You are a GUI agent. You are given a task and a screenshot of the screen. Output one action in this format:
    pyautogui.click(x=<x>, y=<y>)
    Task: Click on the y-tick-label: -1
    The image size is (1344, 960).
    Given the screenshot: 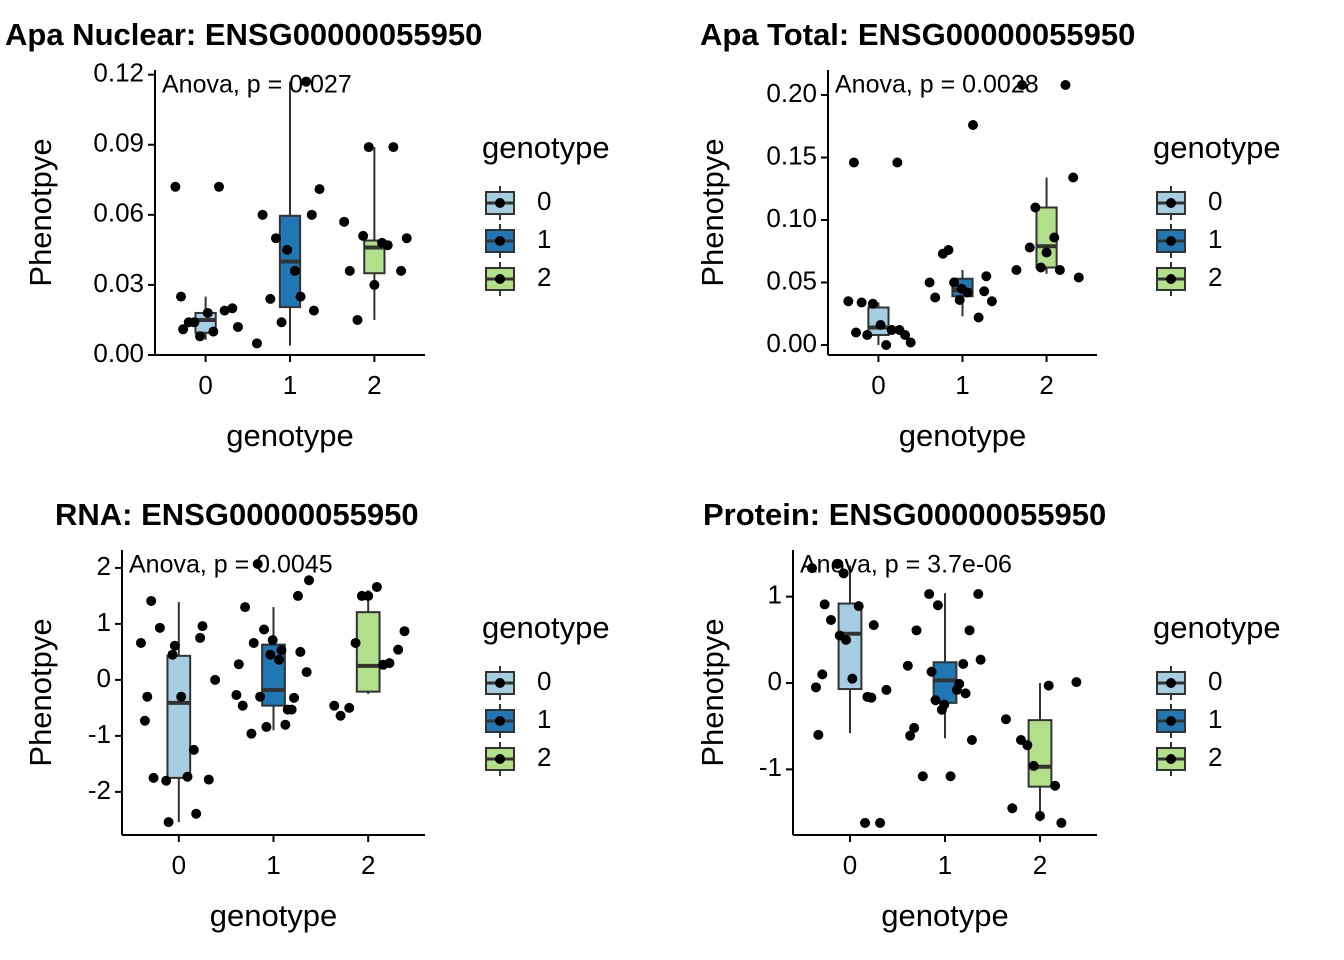 What is the action you would take?
    pyautogui.click(x=770, y=767)
    